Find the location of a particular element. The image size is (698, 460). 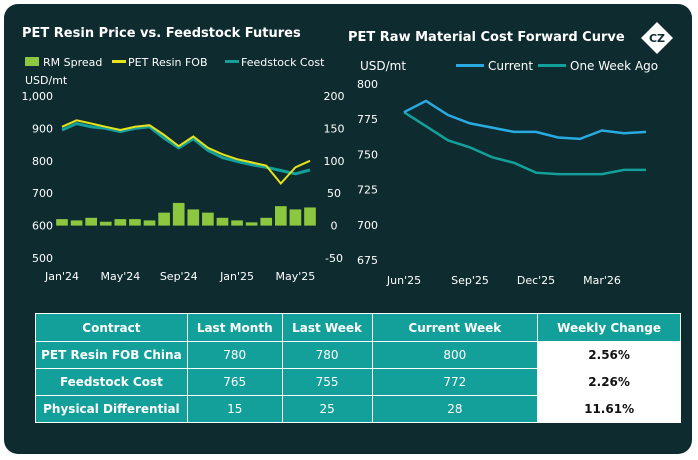

cell-last-week: 755 is located at coordinates (327, 382).